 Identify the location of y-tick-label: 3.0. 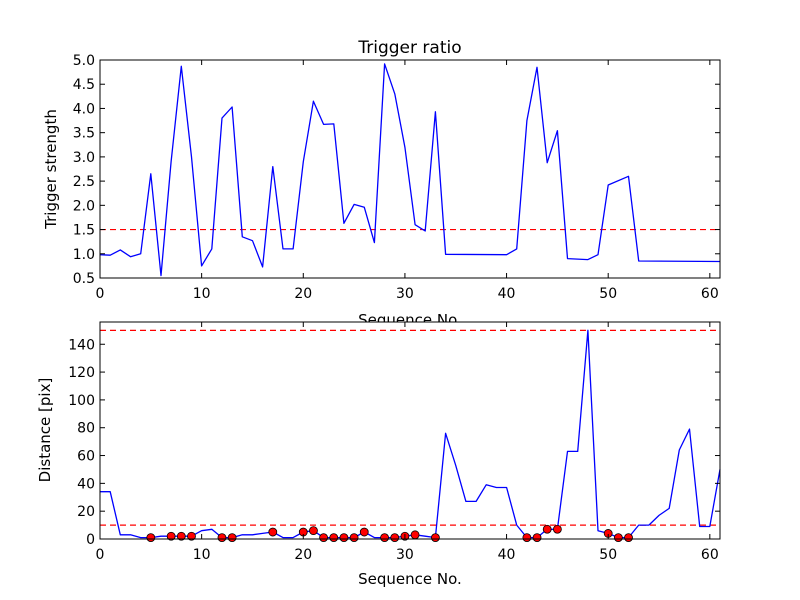
(84, 158).